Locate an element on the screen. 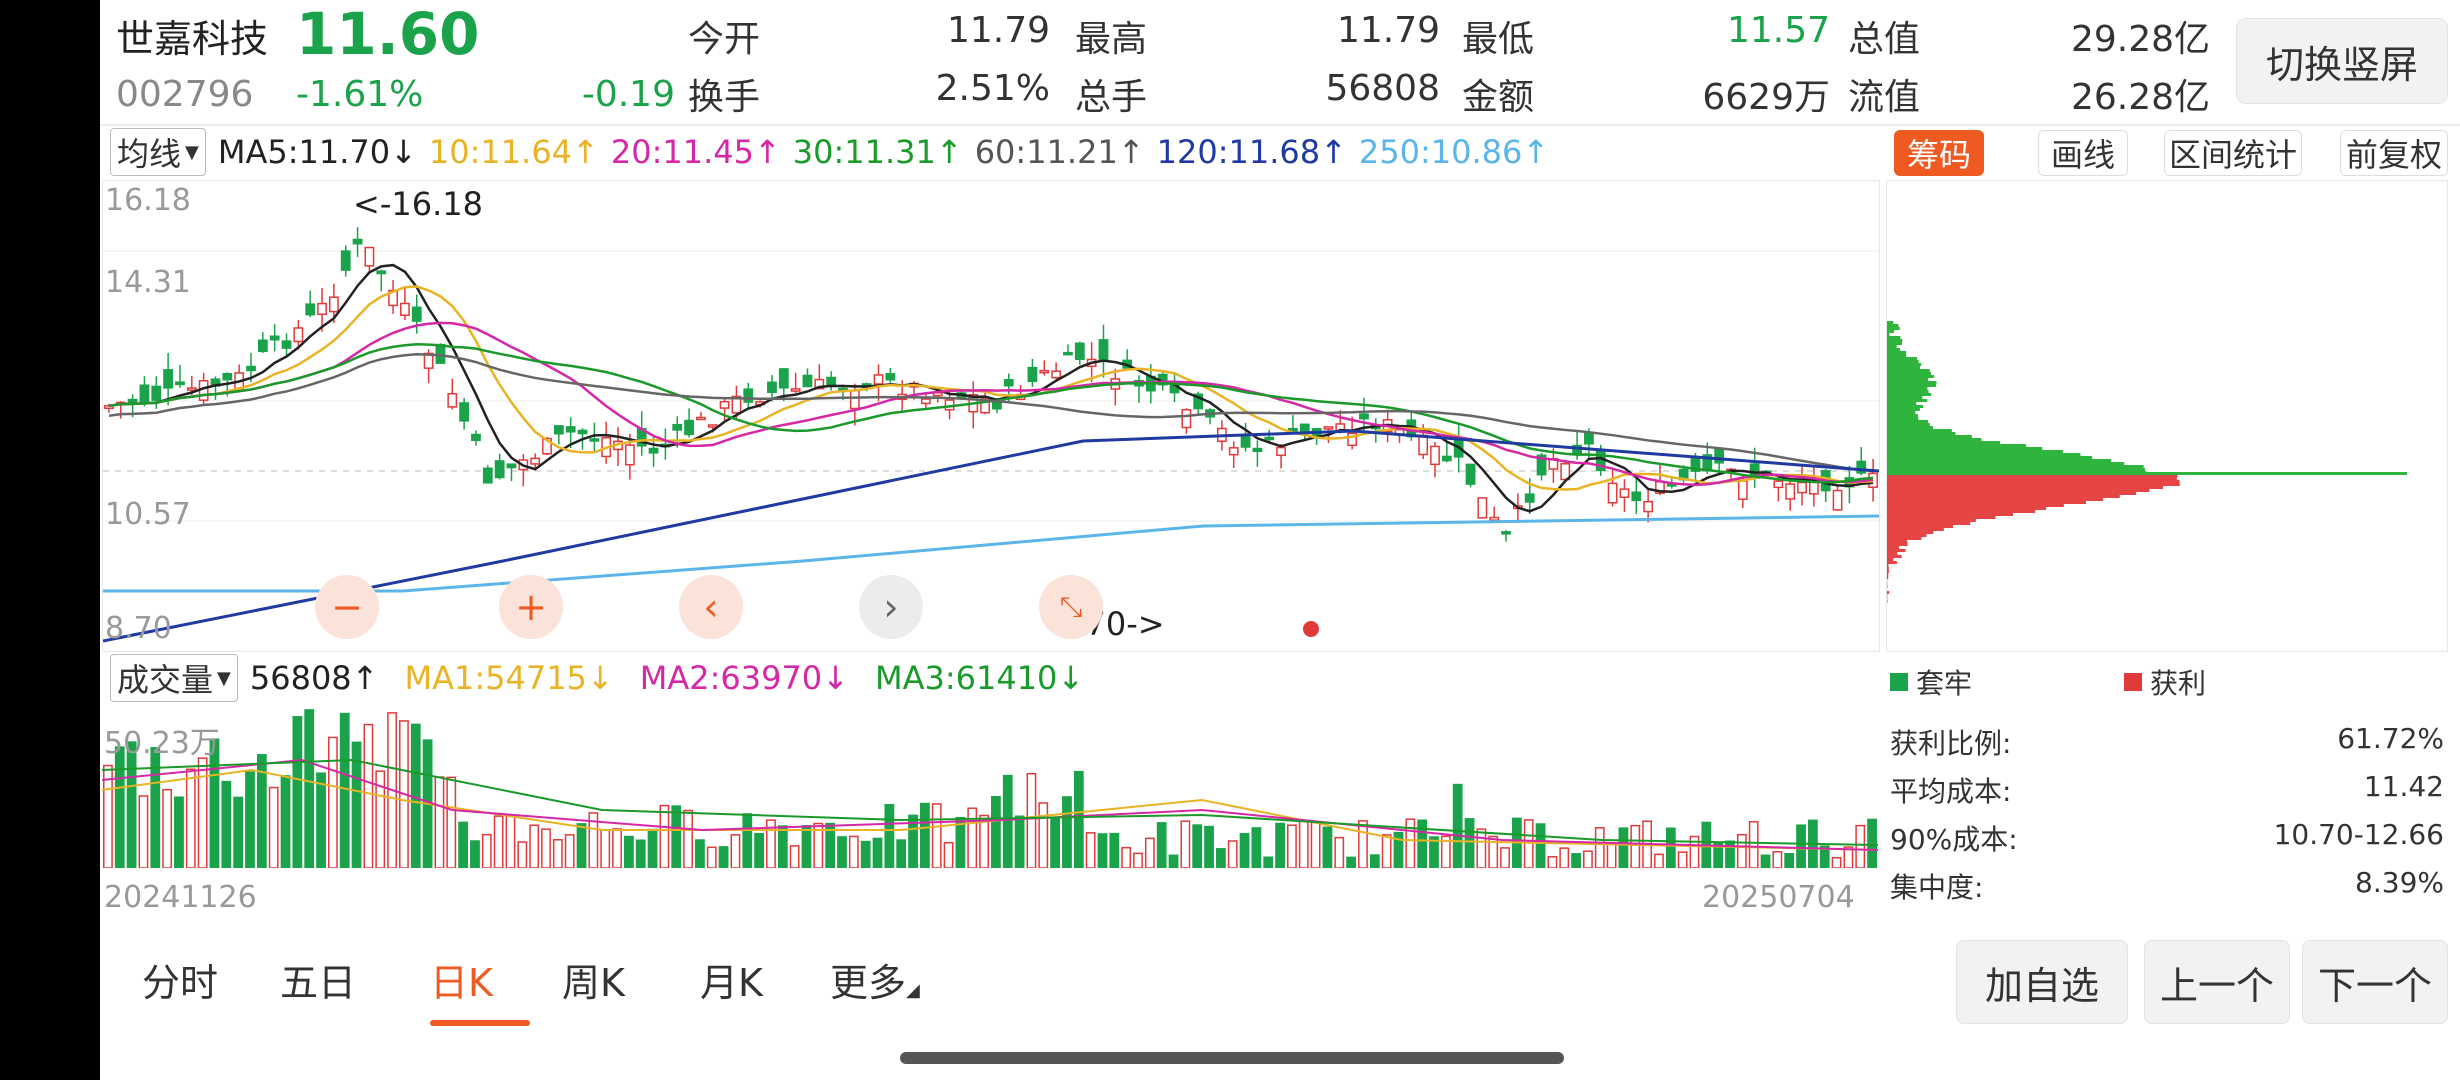 The height and width of the screenshot is (1080, 2460). add-watchlist-button: 加自选 is located at coordinates (2042, 982).